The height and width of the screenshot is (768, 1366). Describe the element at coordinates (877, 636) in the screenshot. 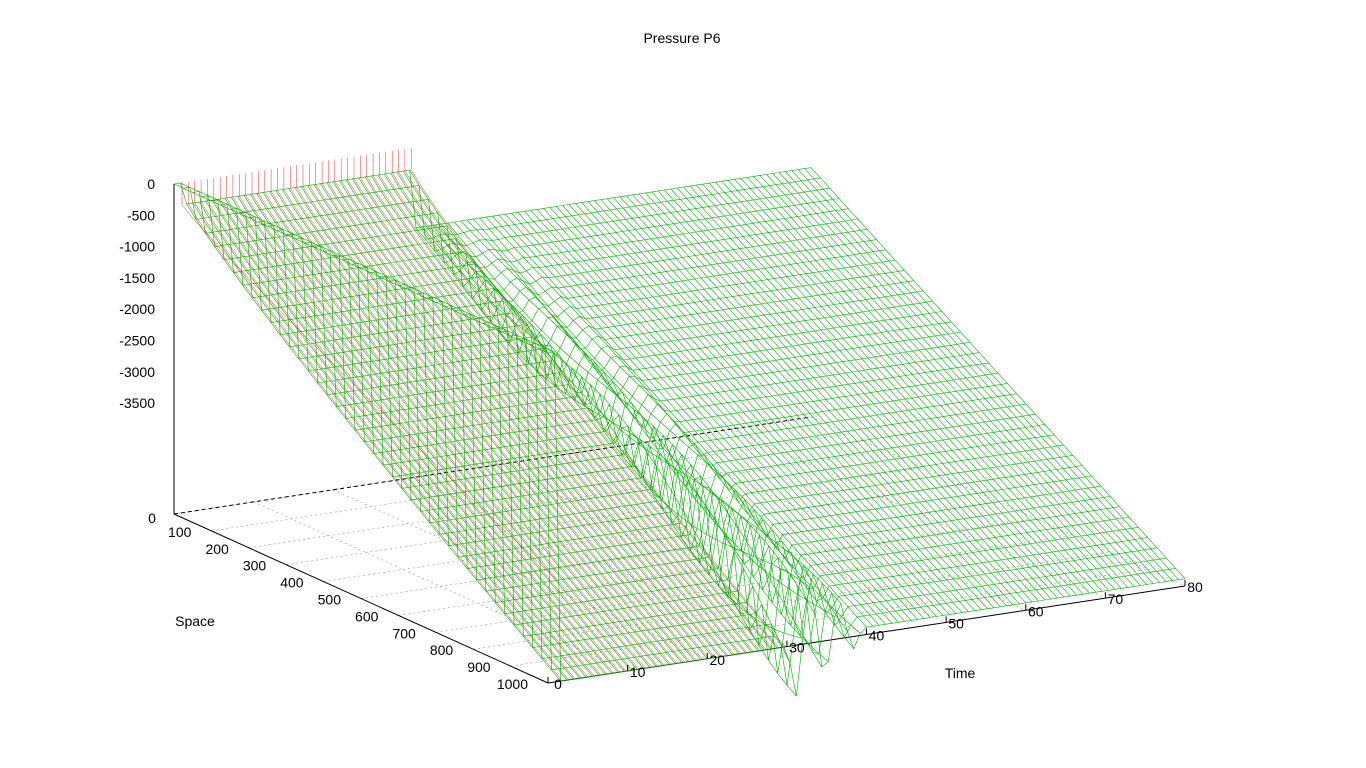

I see `x-tick-label: 40` at that location.